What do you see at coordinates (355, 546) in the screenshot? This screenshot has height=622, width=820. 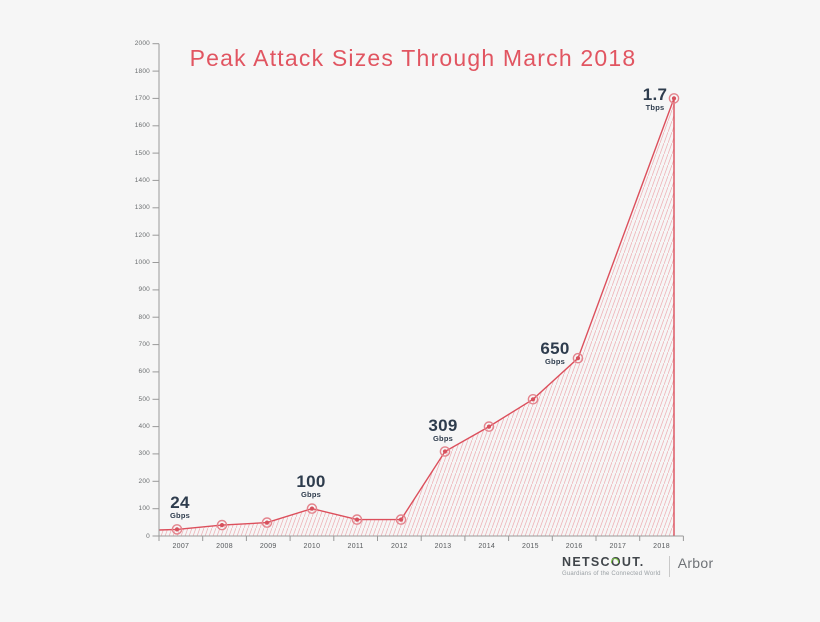 I see `x-axis-tick-label: 2011` at bounding box center [355, 546].